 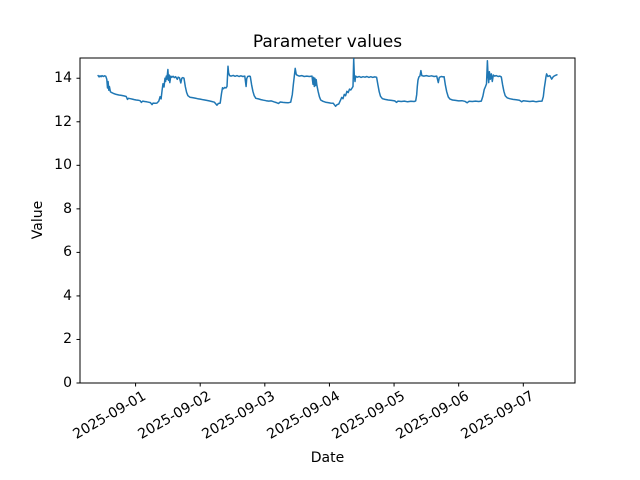 I want to click on y-tick-label: 0, so click(x=67, y=383).